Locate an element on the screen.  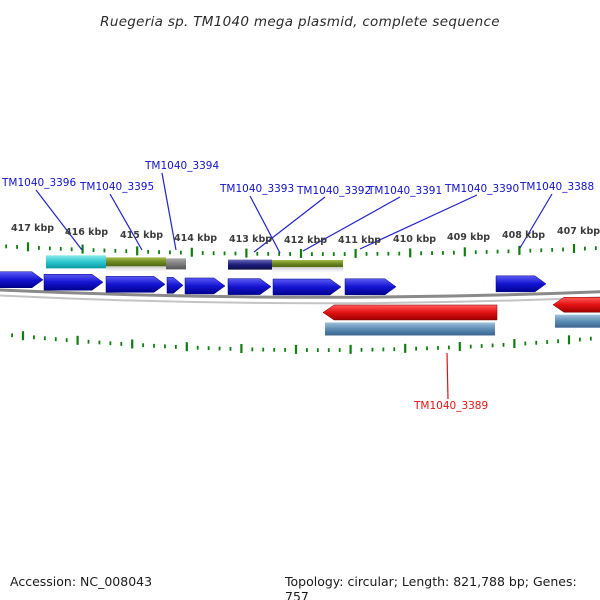
plasmid-backbone-shadow is located at coordinates (300, 299).